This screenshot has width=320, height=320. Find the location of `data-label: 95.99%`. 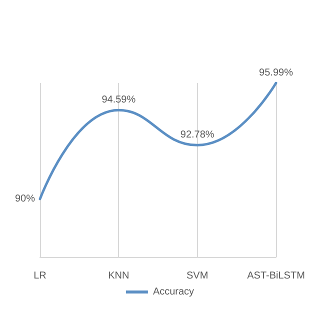

data-label: 95.99% is located at coordinates (276, 73).